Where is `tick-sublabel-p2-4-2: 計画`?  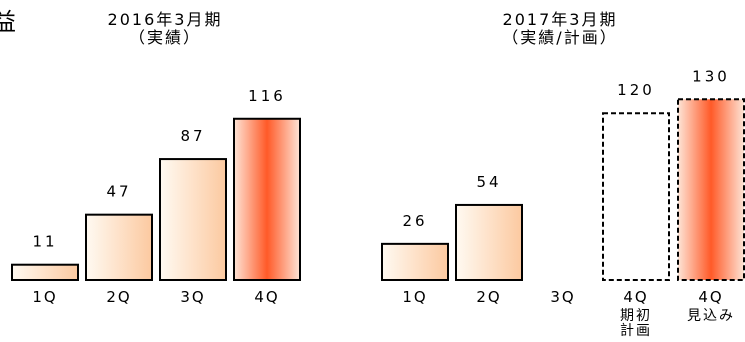 tick-sublabel-p2-4-2: 計画 is located at coordinates (636, 331).